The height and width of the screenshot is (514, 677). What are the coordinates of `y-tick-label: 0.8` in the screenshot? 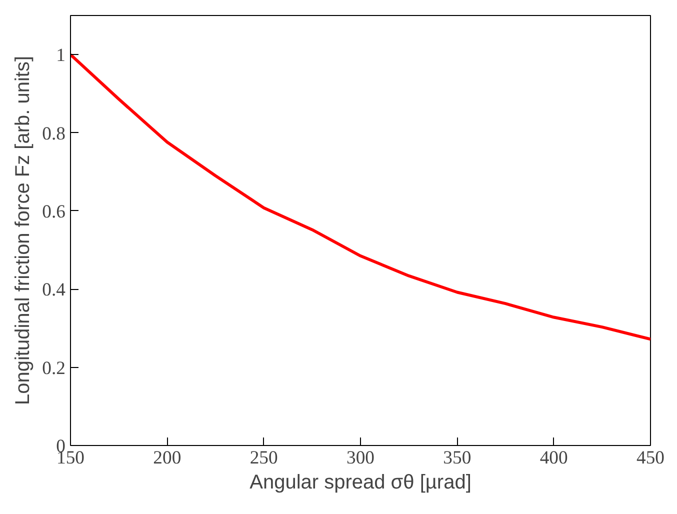 It's located at (54, 133).